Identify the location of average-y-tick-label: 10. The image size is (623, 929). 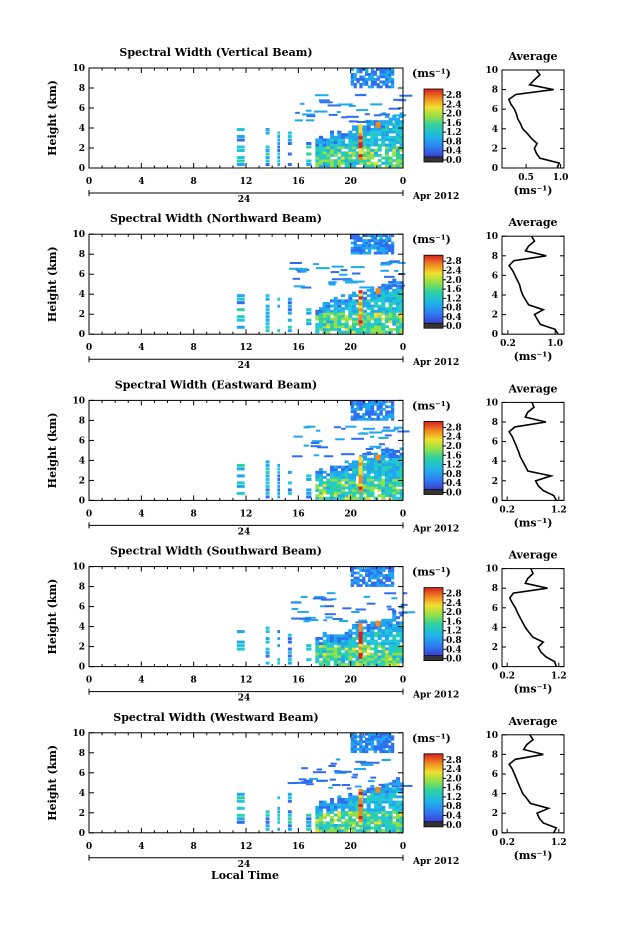
(491, 403).